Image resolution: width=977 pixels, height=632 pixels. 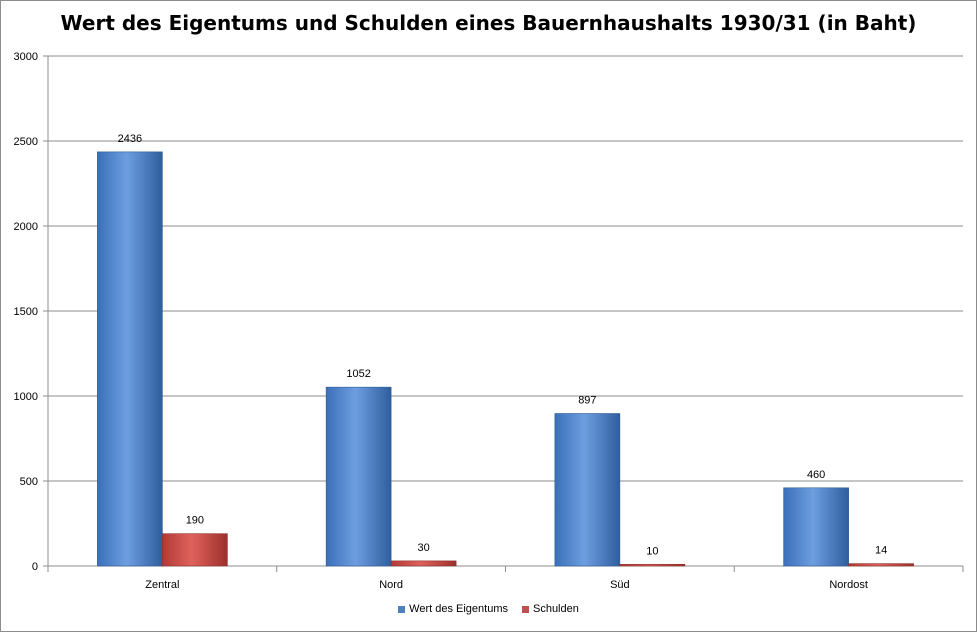 What do you see at coordinates (130, 139) in the screenshot?
I see `data-label: 2436` at bounding box center [130, 139].